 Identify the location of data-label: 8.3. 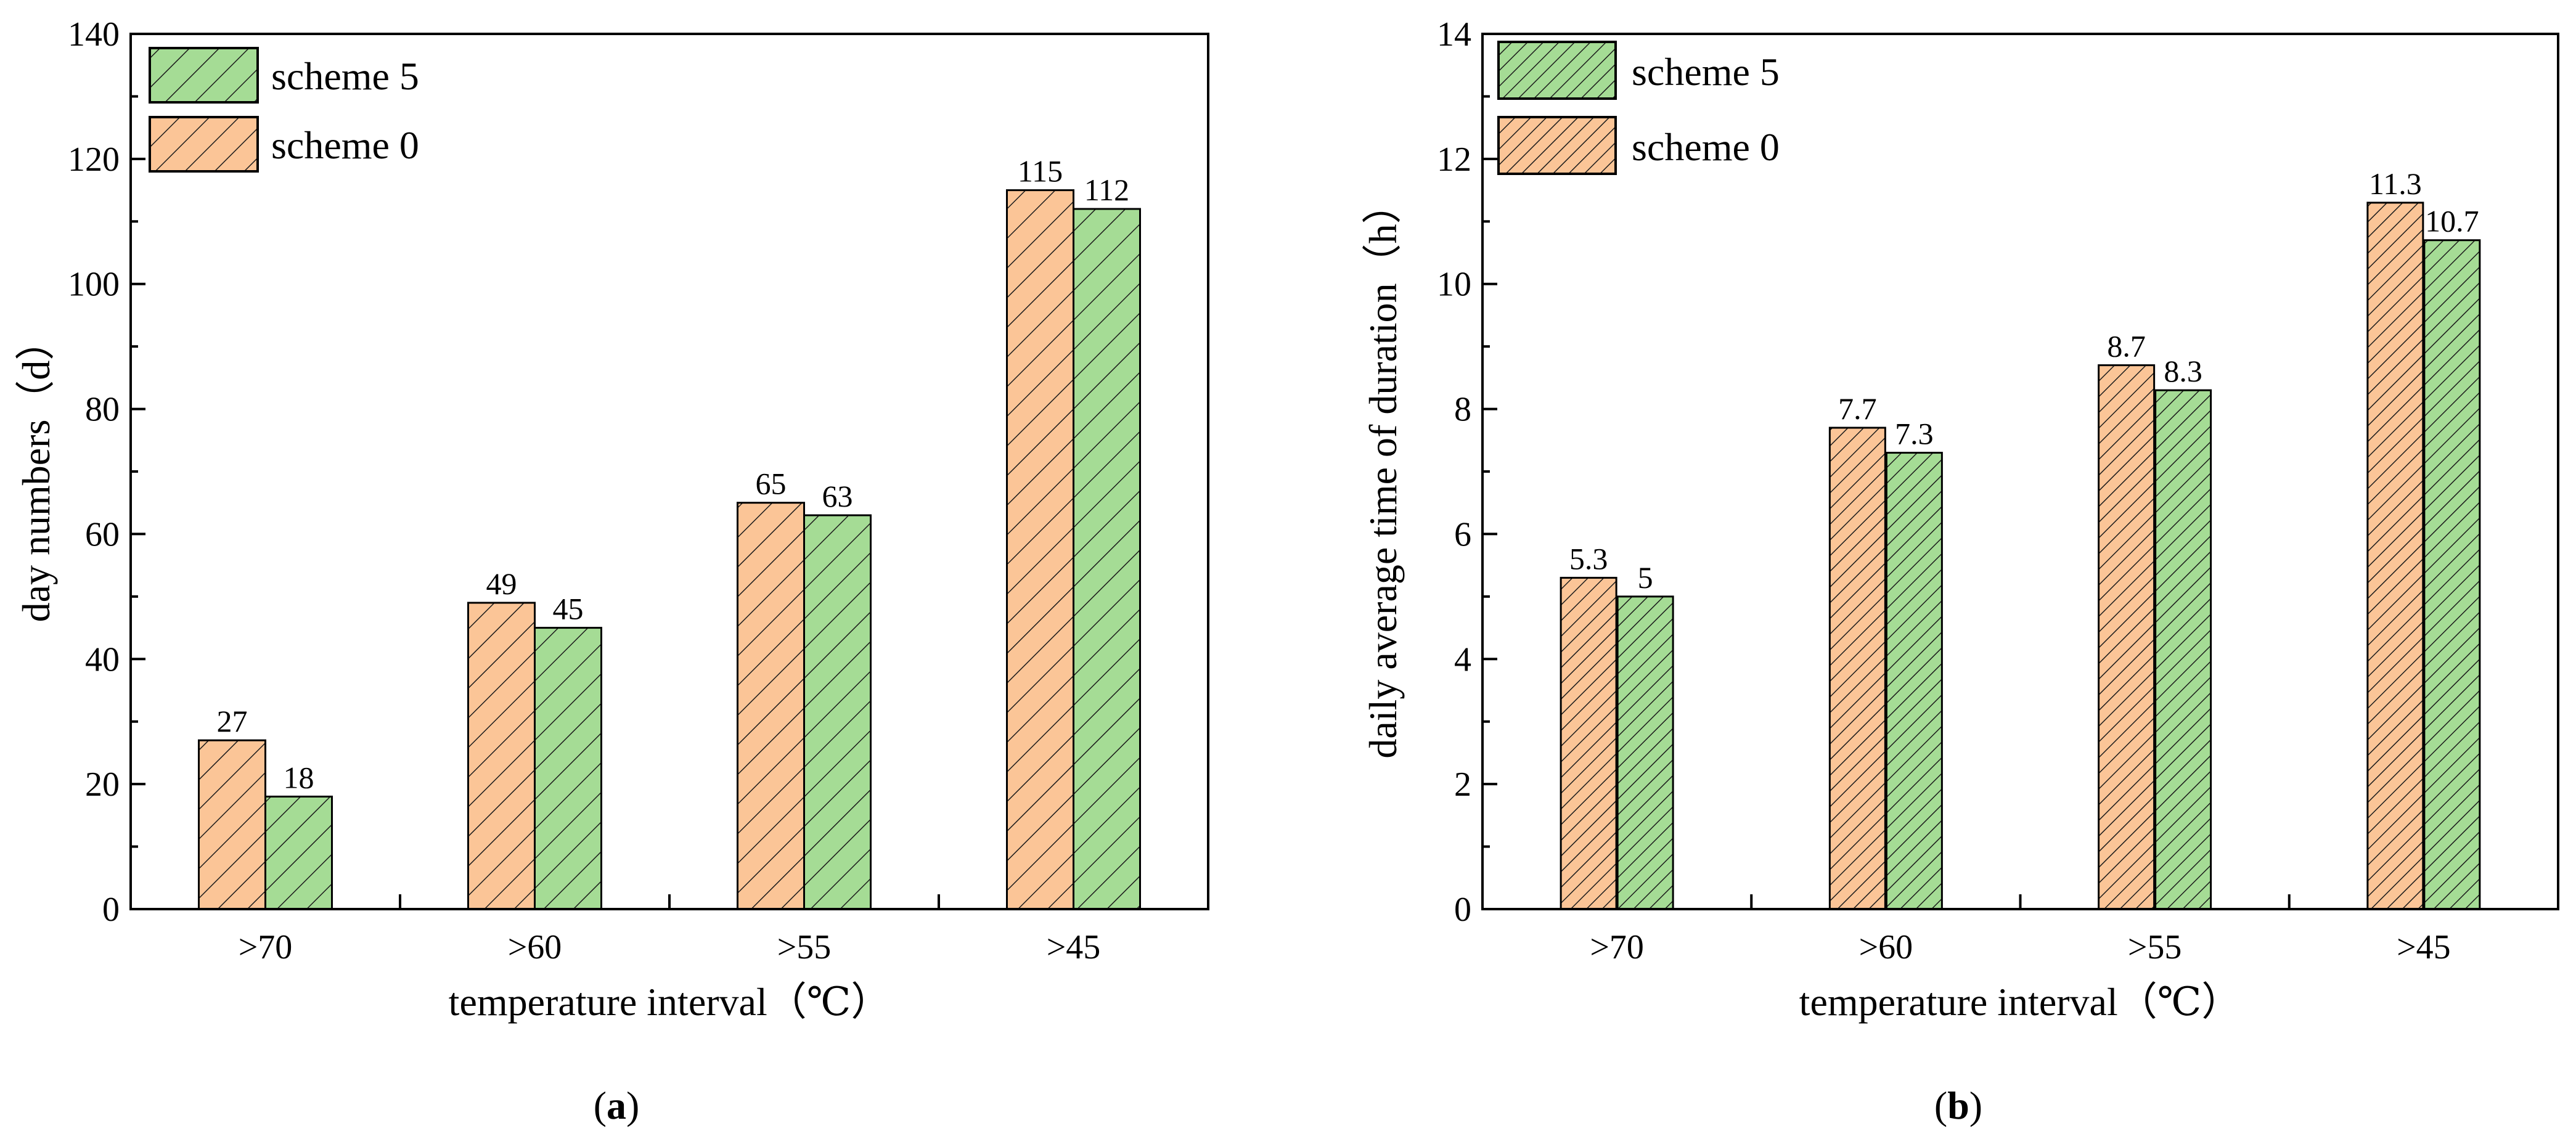
(2183, 371).